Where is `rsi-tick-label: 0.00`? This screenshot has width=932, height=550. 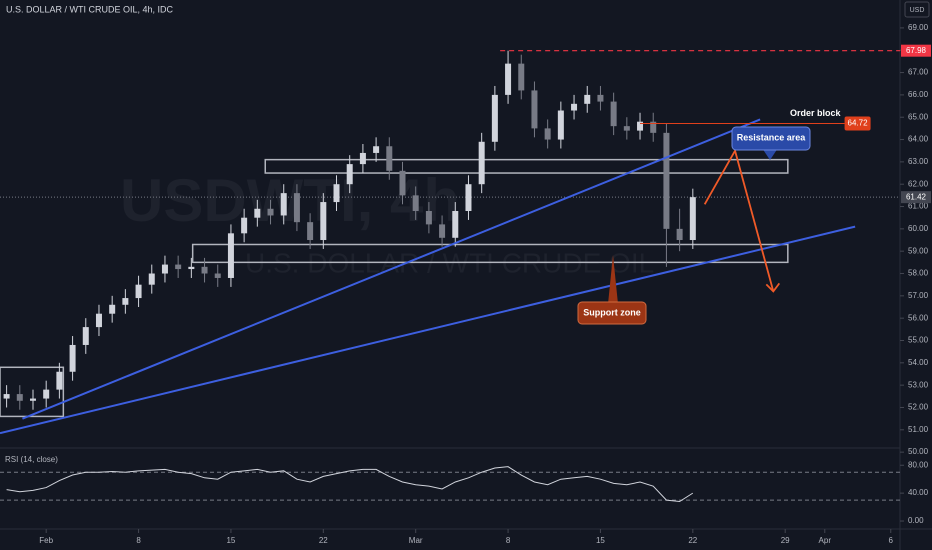 rsi-tick-label: 0.00 is located at coordinates (916, 520).